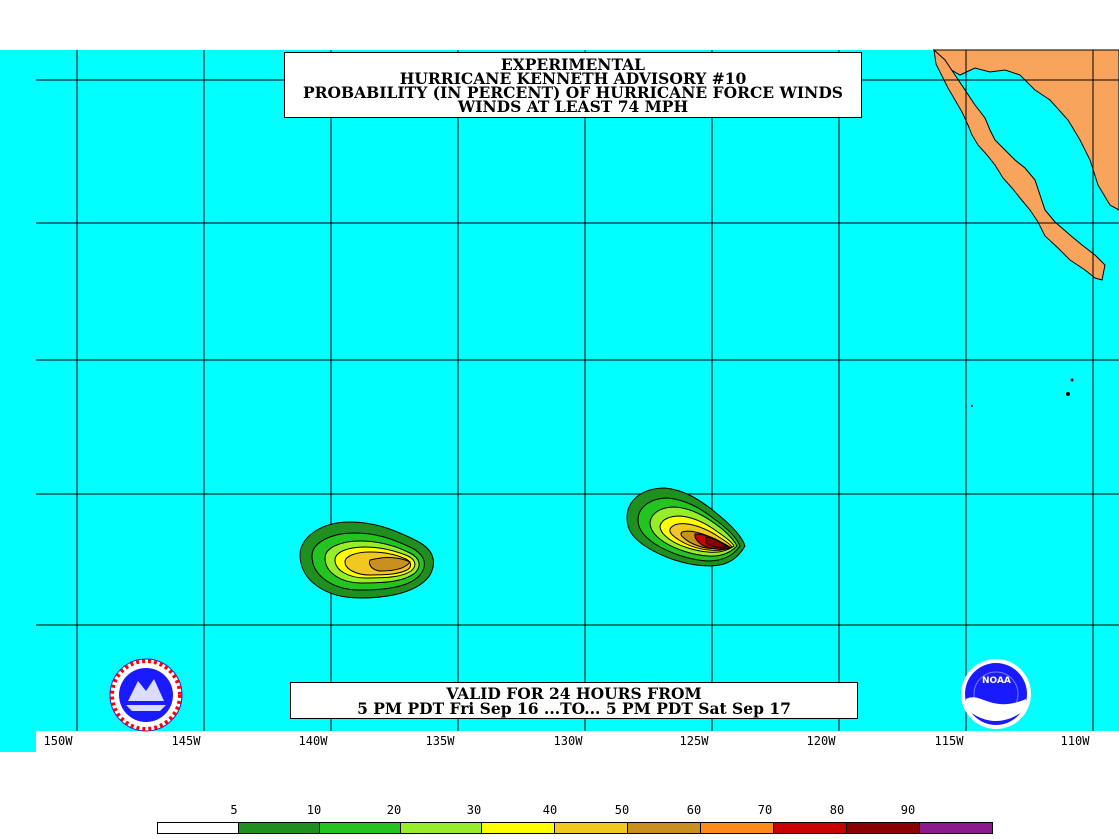  What do you see at coordinates (313, 741) in the screenshot?
I see `lon-label-140w: 140W` at bounding box center [313, 741].